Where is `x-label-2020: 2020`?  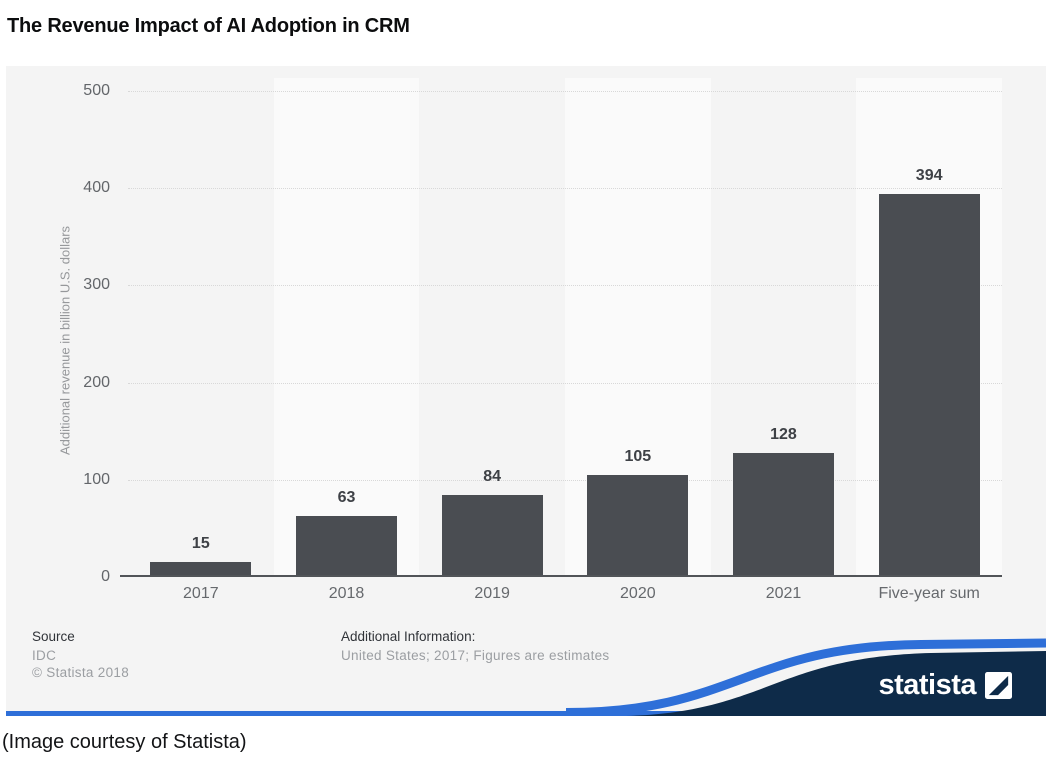 x-label-2020: 2020 is located at coordinates (638, 593).